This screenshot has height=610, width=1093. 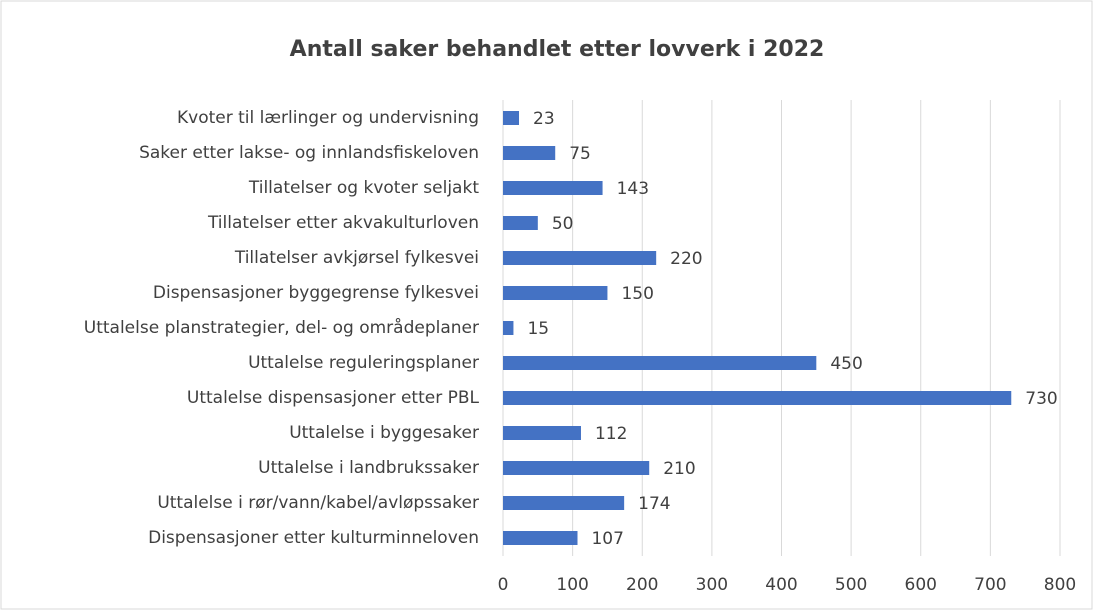 What do you see at coordinates (563, 224) in the screenshot?
I see `data-label: 50` at bounding box center [563, 224].